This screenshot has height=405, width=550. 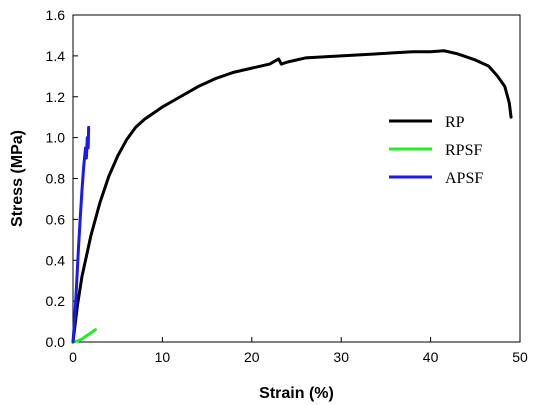 I want to click on series-line-apsf, so click(x=81, y=234).